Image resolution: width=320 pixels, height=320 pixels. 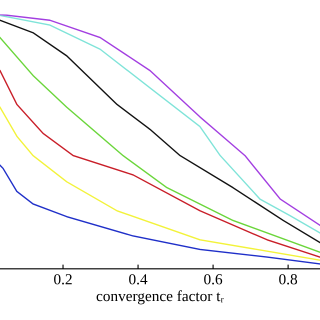 I want to click on x-tick-label: 0.2, so click(x=63, y=279).